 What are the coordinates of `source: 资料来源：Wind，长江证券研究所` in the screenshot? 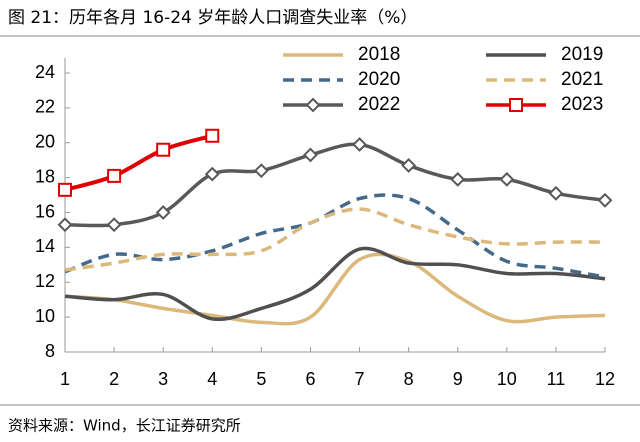 It's located at (124, 426).